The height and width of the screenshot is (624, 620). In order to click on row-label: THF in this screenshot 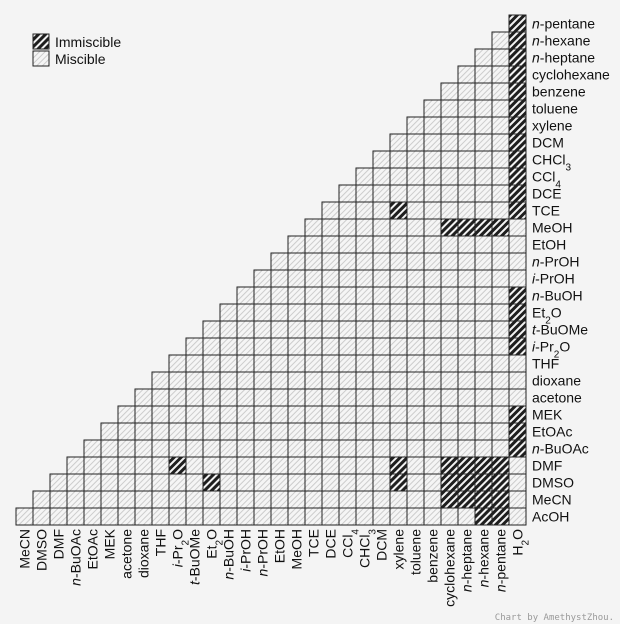, I will do `click(545, 364)`.